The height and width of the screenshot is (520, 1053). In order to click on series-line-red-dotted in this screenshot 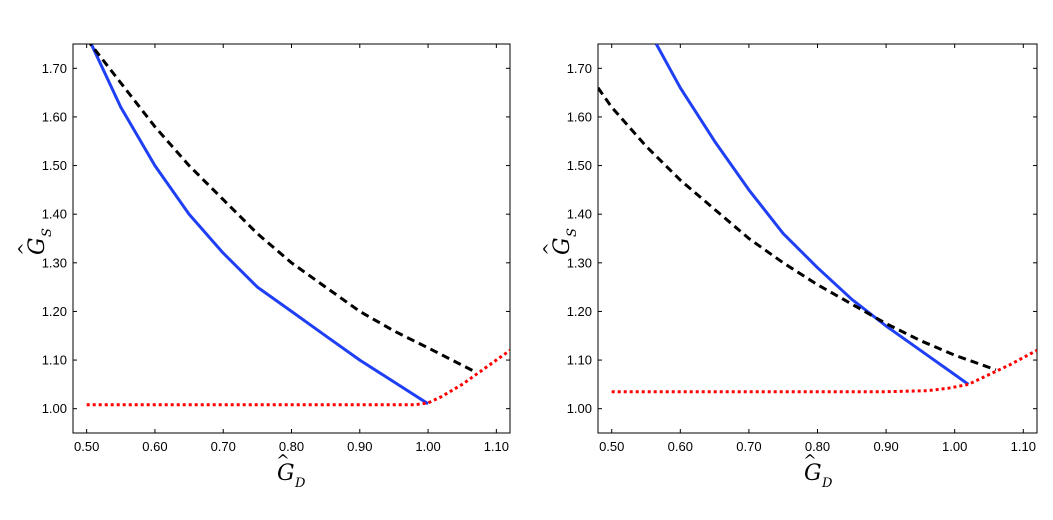, I will do `click(824, 371)`.